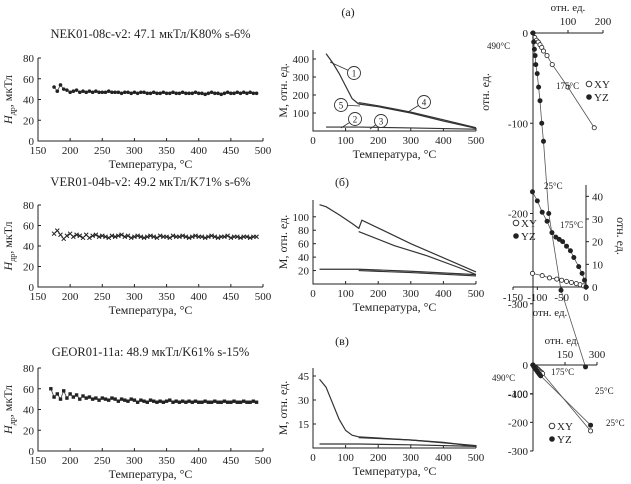  Describe the element at coordinates (342, 341) in the screenshot. I see `panel-label-c: (в)` at that location.